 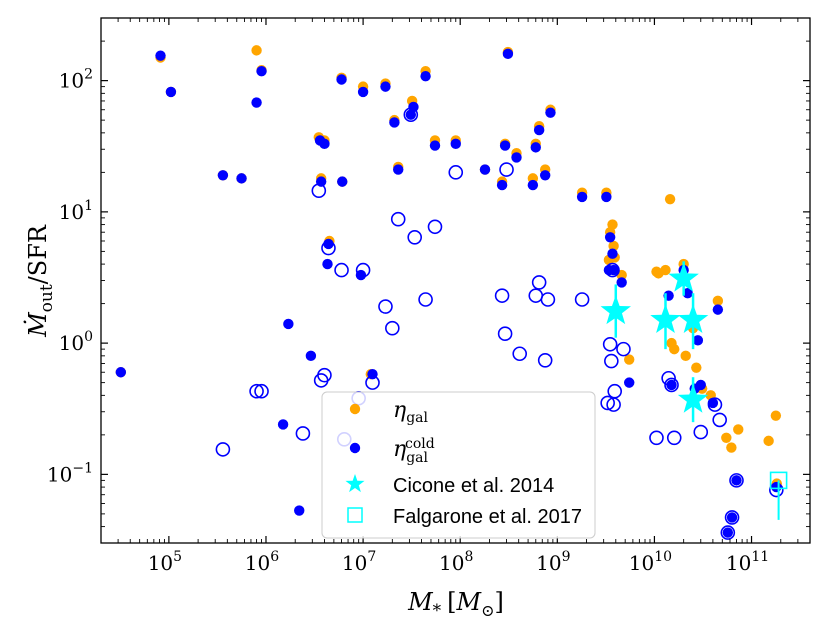 What do you see at coordinates (414, 451) in the screenshot?
I see `legend-label-eta-gal-cold: ηgalcold` at bounding box center [414, 451].